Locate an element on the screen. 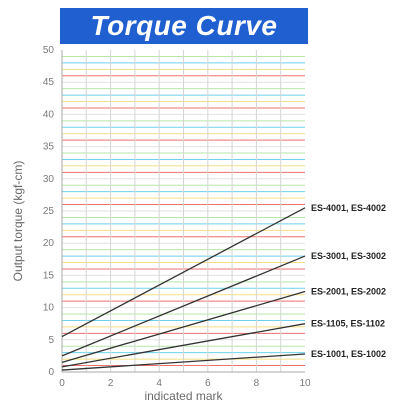  chart-title-banner: Torque Curve is located at coordinates (184, 26).